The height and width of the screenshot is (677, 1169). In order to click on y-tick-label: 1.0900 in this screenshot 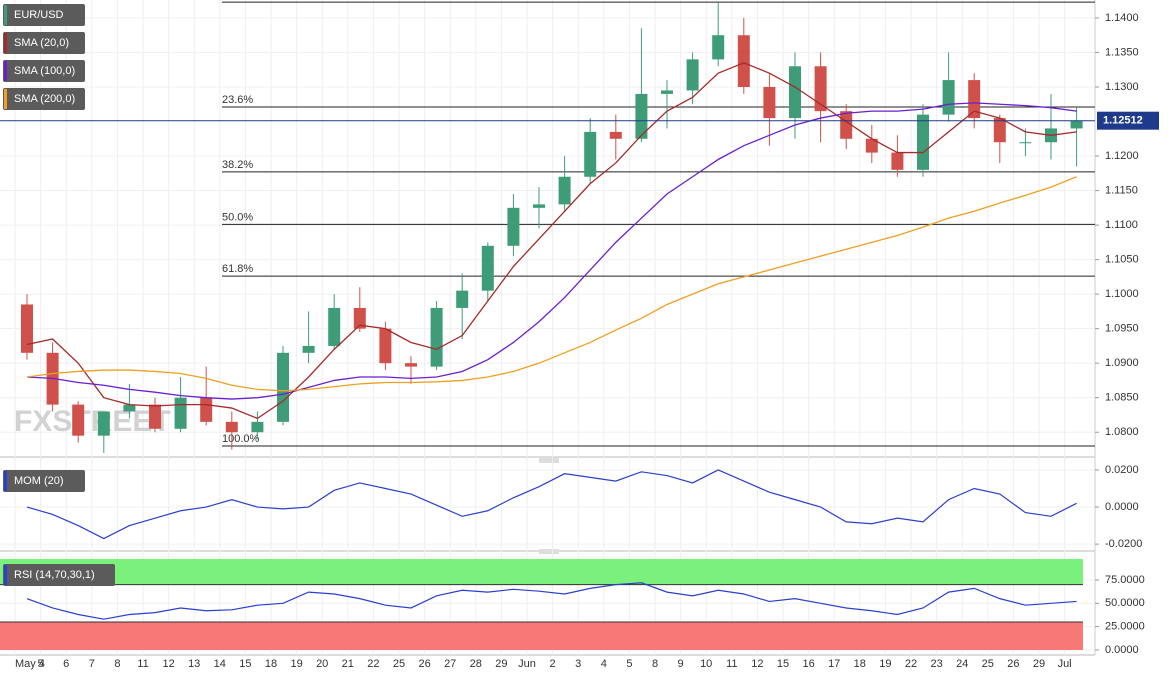, I will do `click(1122, 363)`.